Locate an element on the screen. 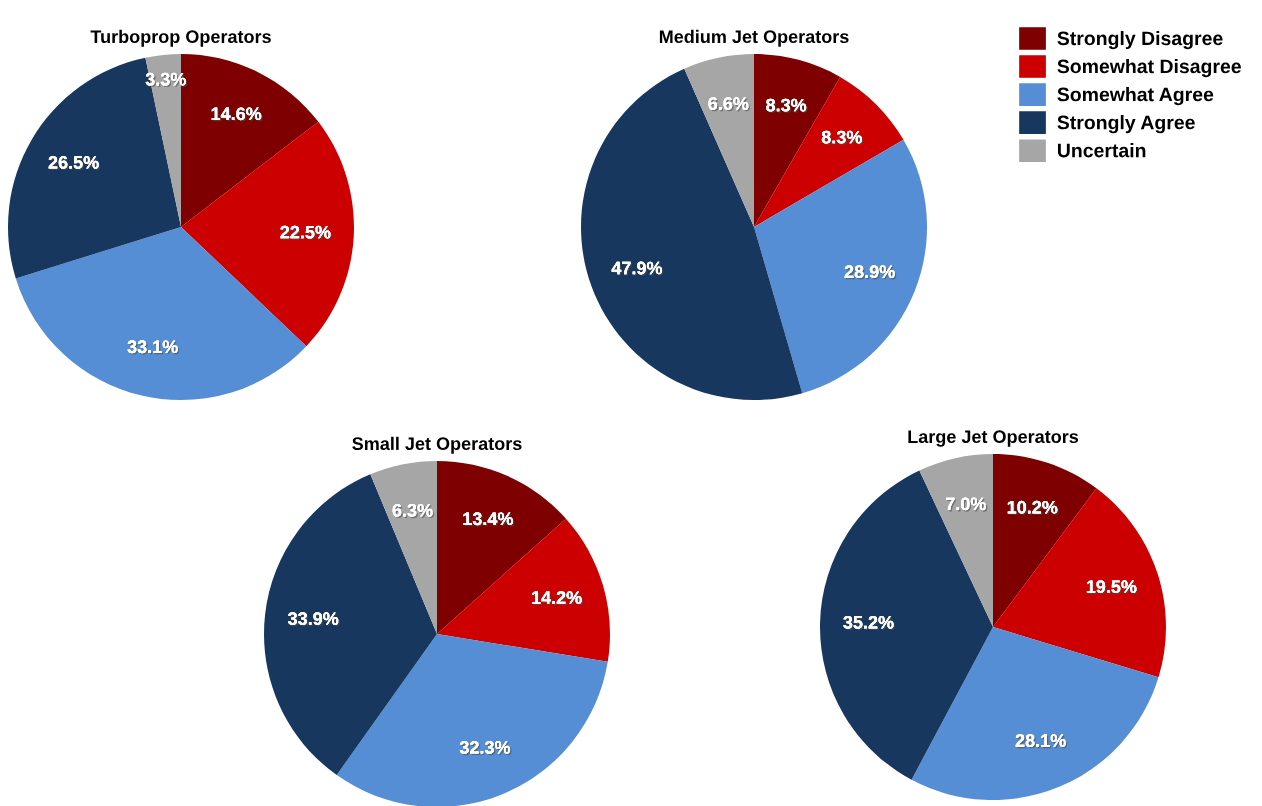 The width and height of the screenshot is (1262, 806). data-label: 33.1% is located at coordinates (153, 347).